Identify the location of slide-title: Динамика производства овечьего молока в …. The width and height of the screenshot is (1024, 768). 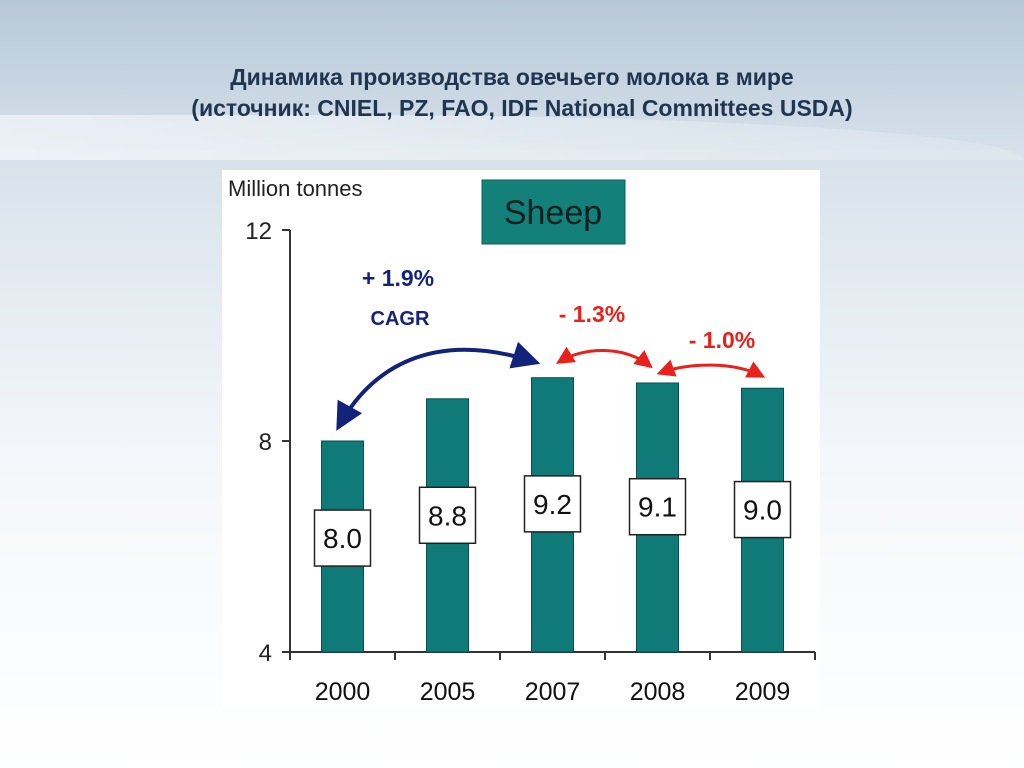
(512, 93).